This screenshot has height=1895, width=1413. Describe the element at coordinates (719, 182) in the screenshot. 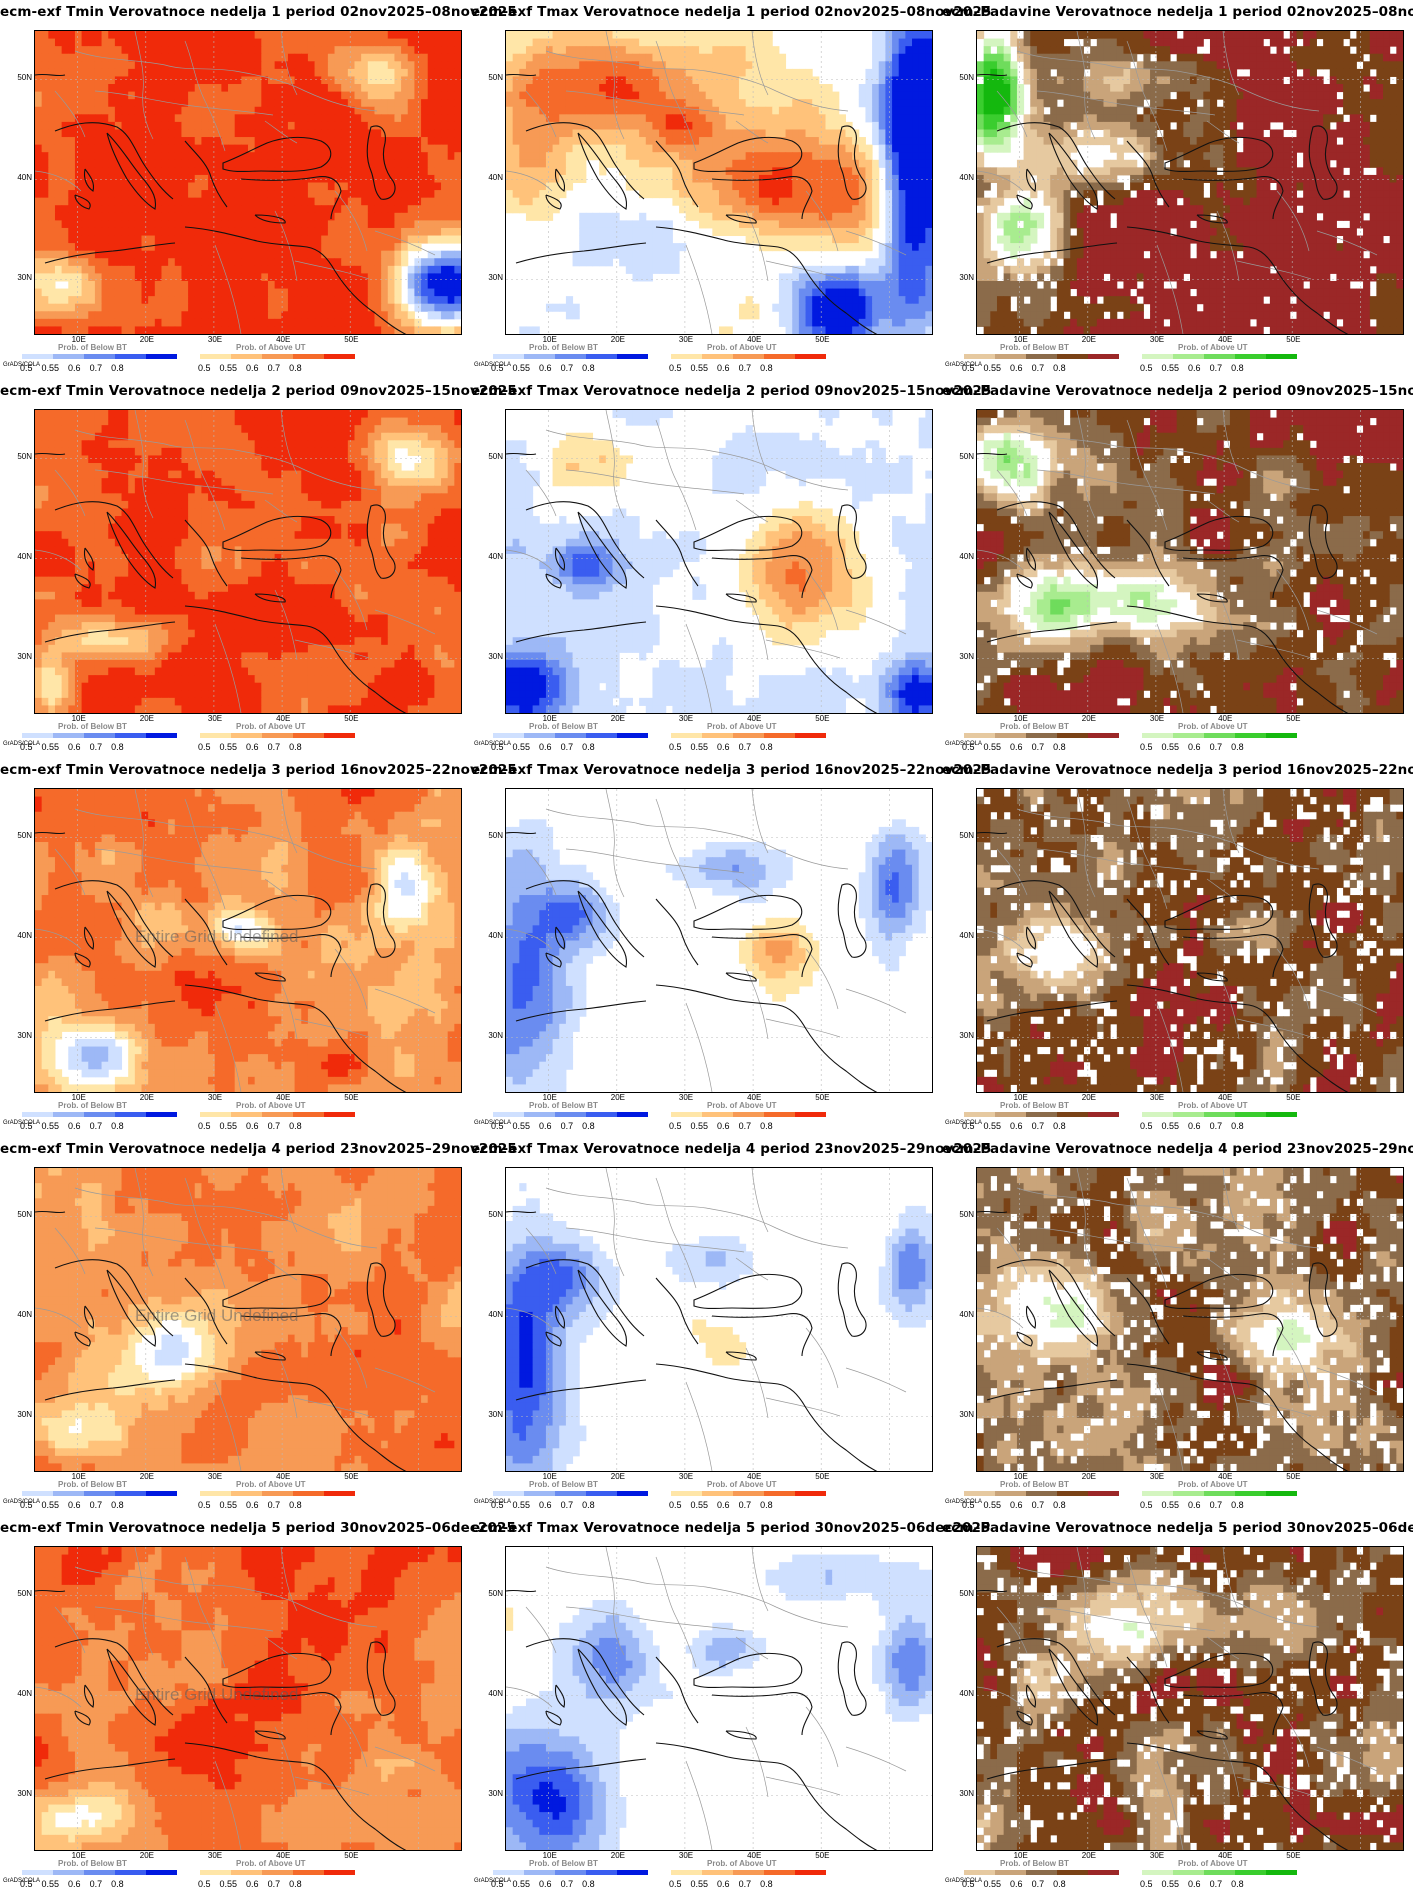

I see `forecast-map` at that location.